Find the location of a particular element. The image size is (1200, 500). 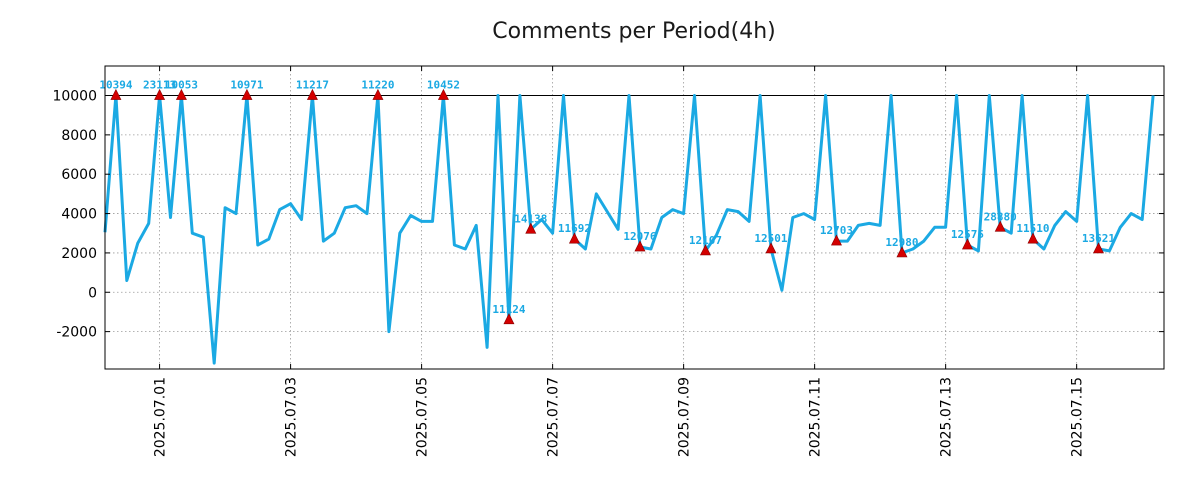

peak-label: 11220 is located at coordinates (377, 85).